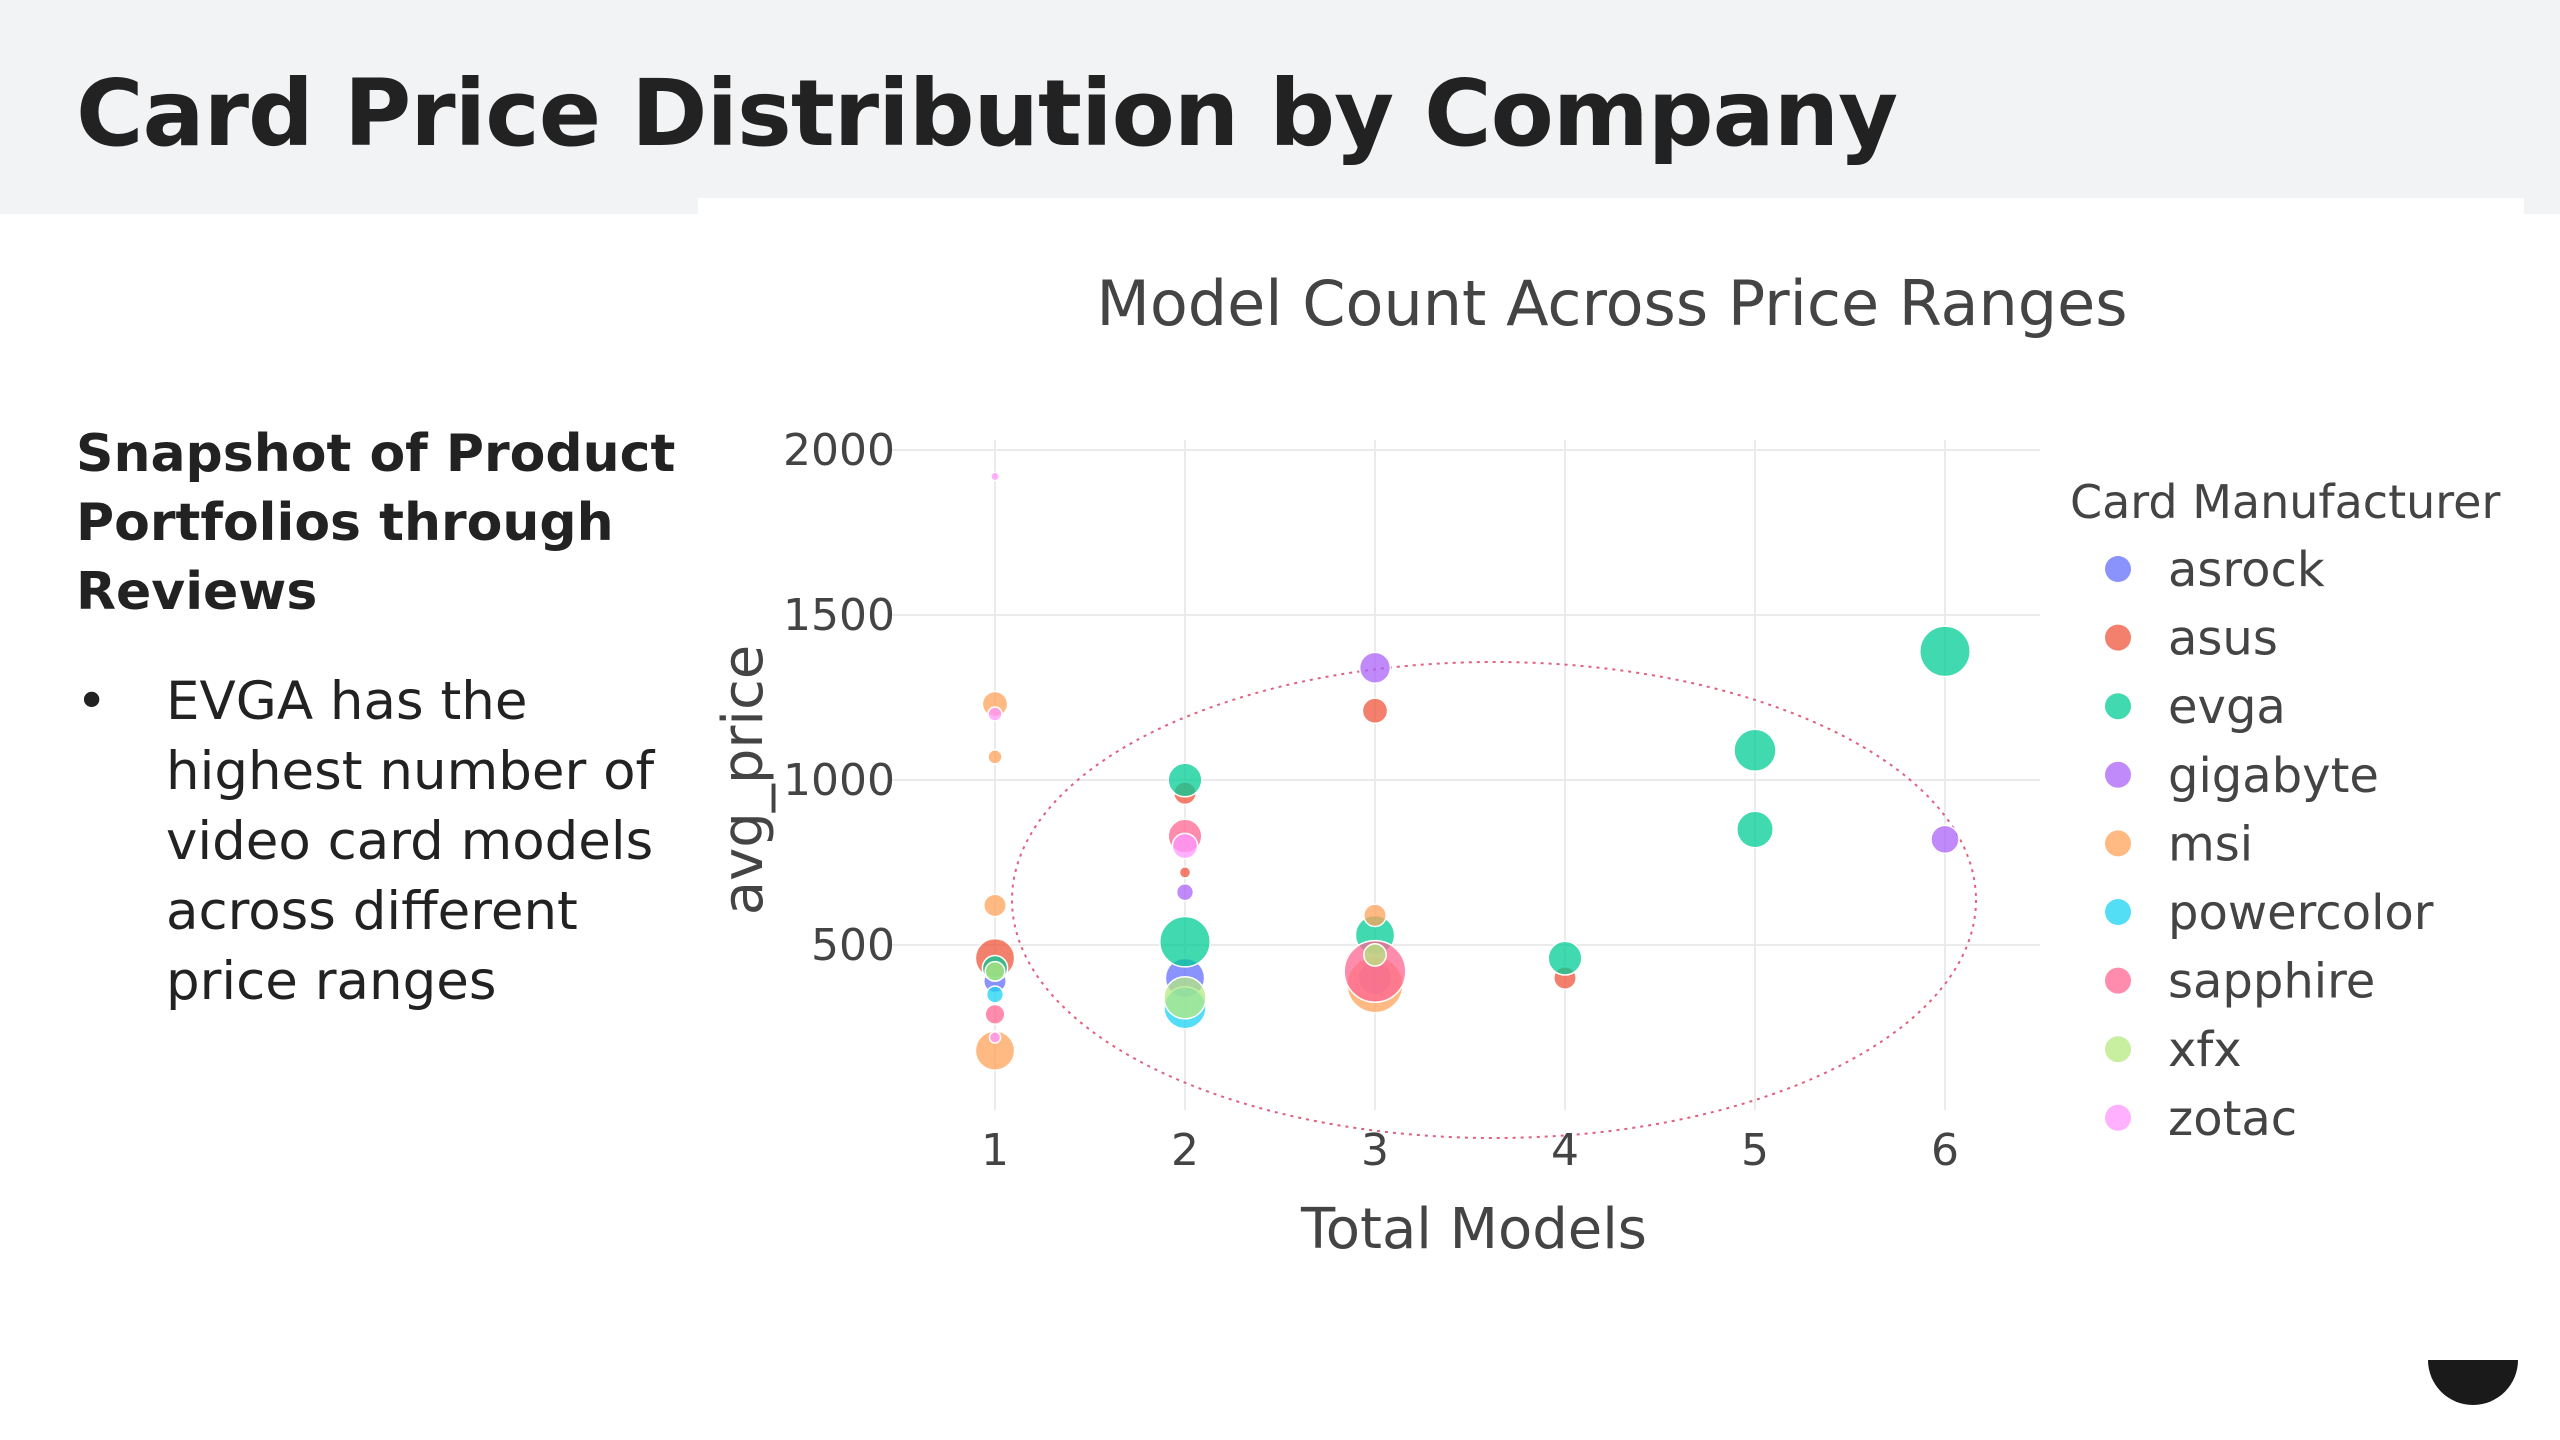 The image size is (2560, 1440). What do you see at coordinates (839, 780) in the screenshot?
I see `y-tick-label: 1000` at bounding box center [839, 780].